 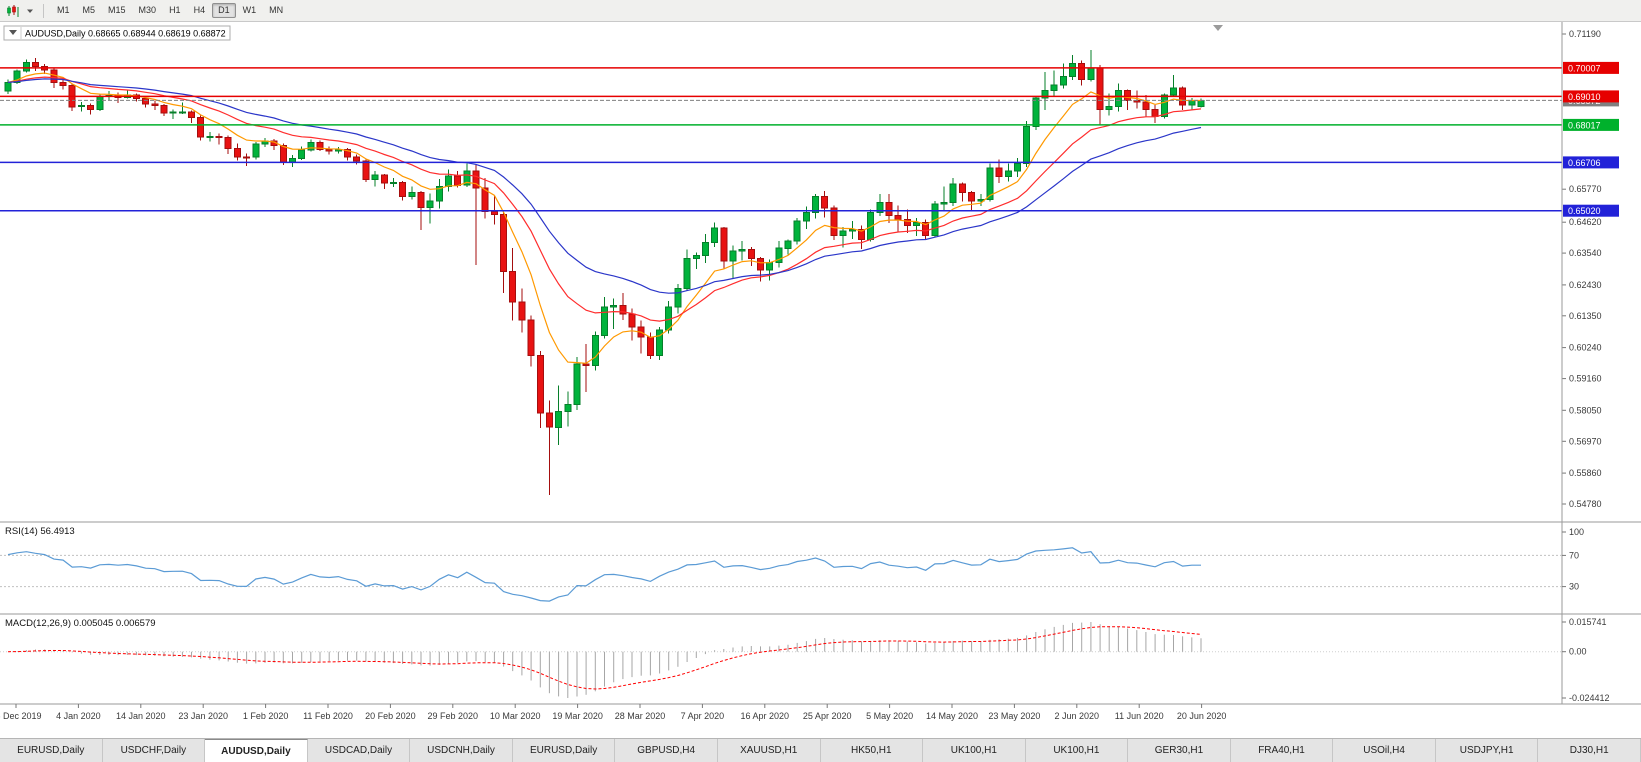 What do you see at coordinates (604, 574) in the screenshot?
I see `rsi-line` at bounding box center [604, 574].